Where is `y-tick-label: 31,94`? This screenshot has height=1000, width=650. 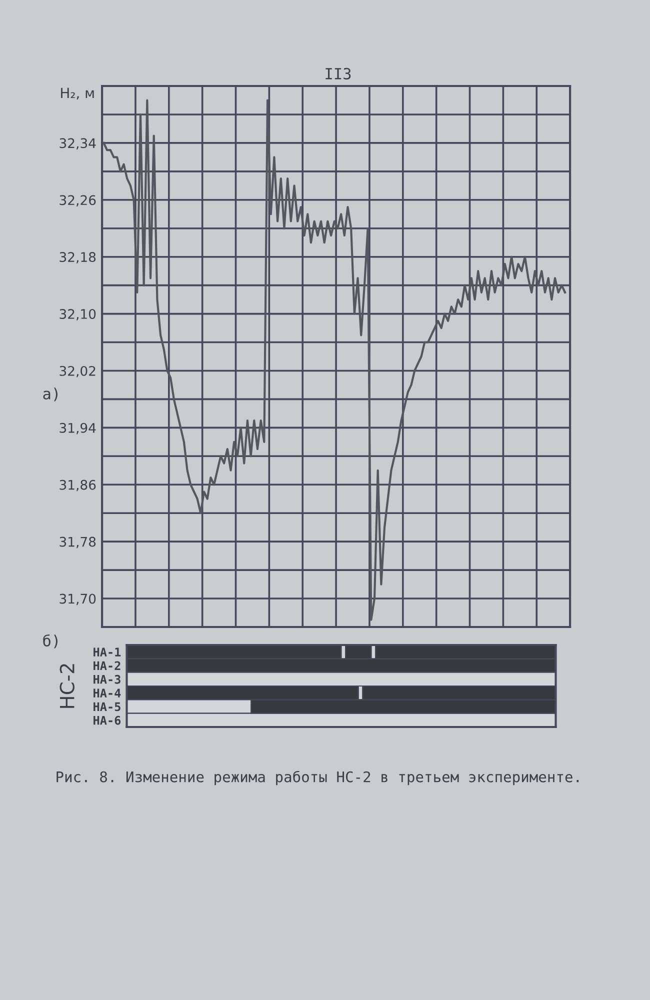 y-tick-label: 31,94 is located at coordinates (78, 428).